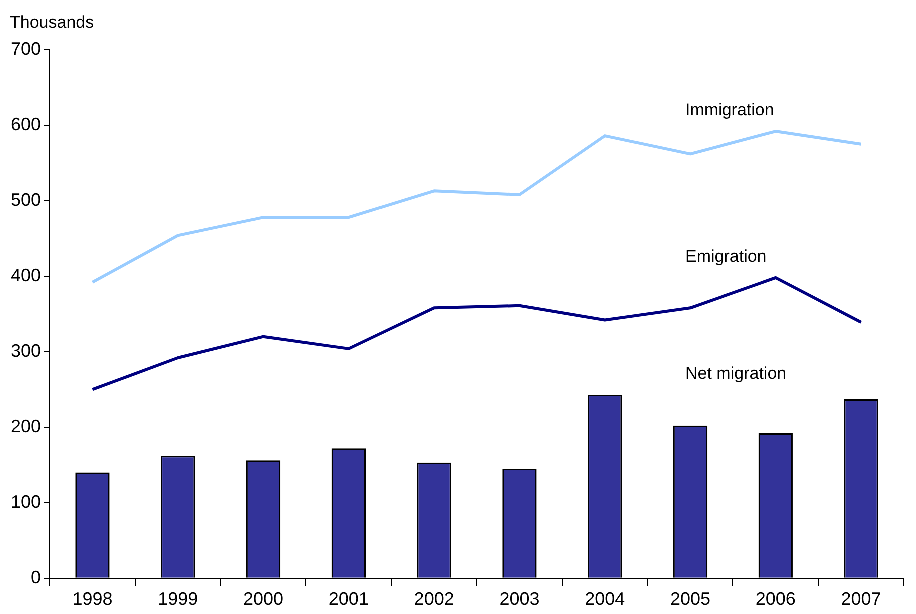 This screenshot has width=916, height=614. What do you see at coordinates (26, 48) in the screenshot?
I see `y-tick-label: 700` at bounding box center [26, 48].